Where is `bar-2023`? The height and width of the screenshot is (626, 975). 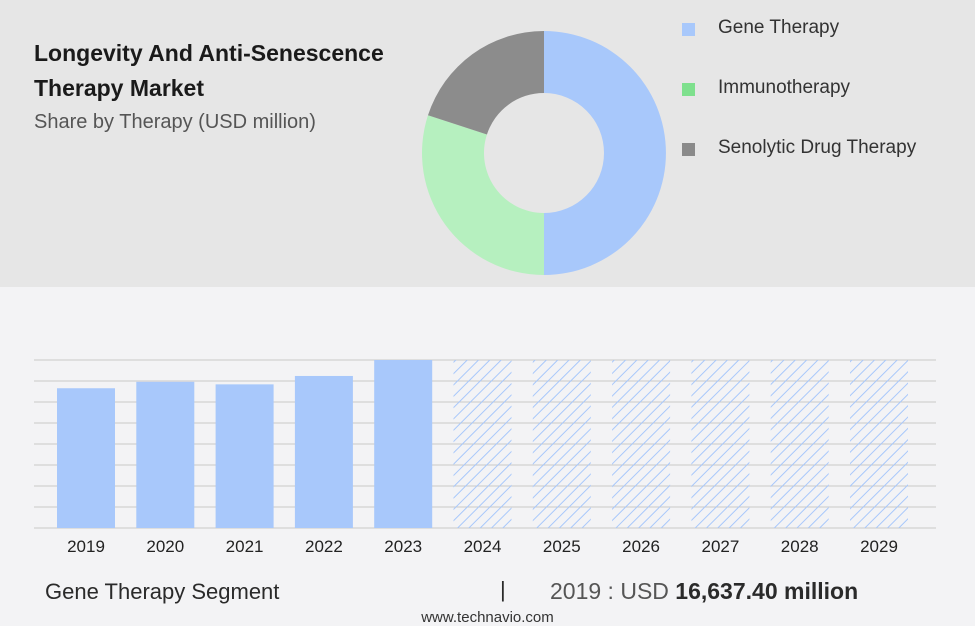
bar-2023 is located at coordinates (403, 444).